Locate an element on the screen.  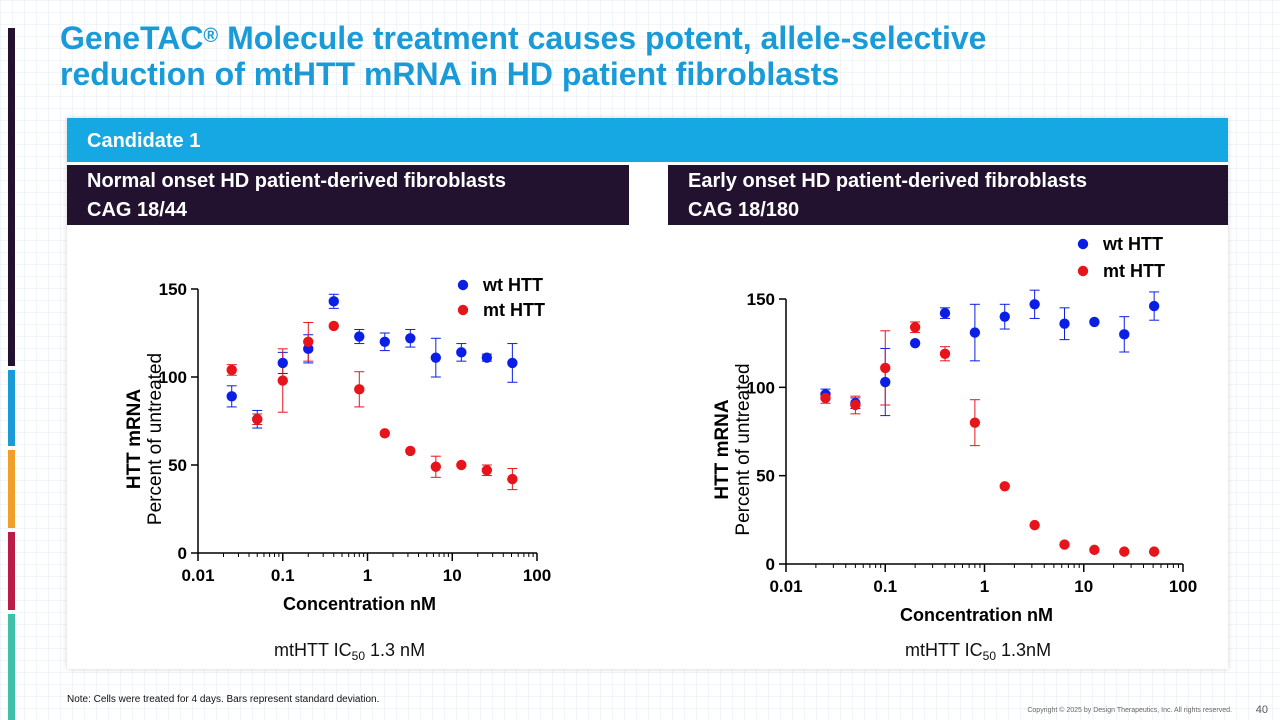
ic50-value-normal-onset: mtHTT IC50 1.3 nM is located at coordinates (350, 651).